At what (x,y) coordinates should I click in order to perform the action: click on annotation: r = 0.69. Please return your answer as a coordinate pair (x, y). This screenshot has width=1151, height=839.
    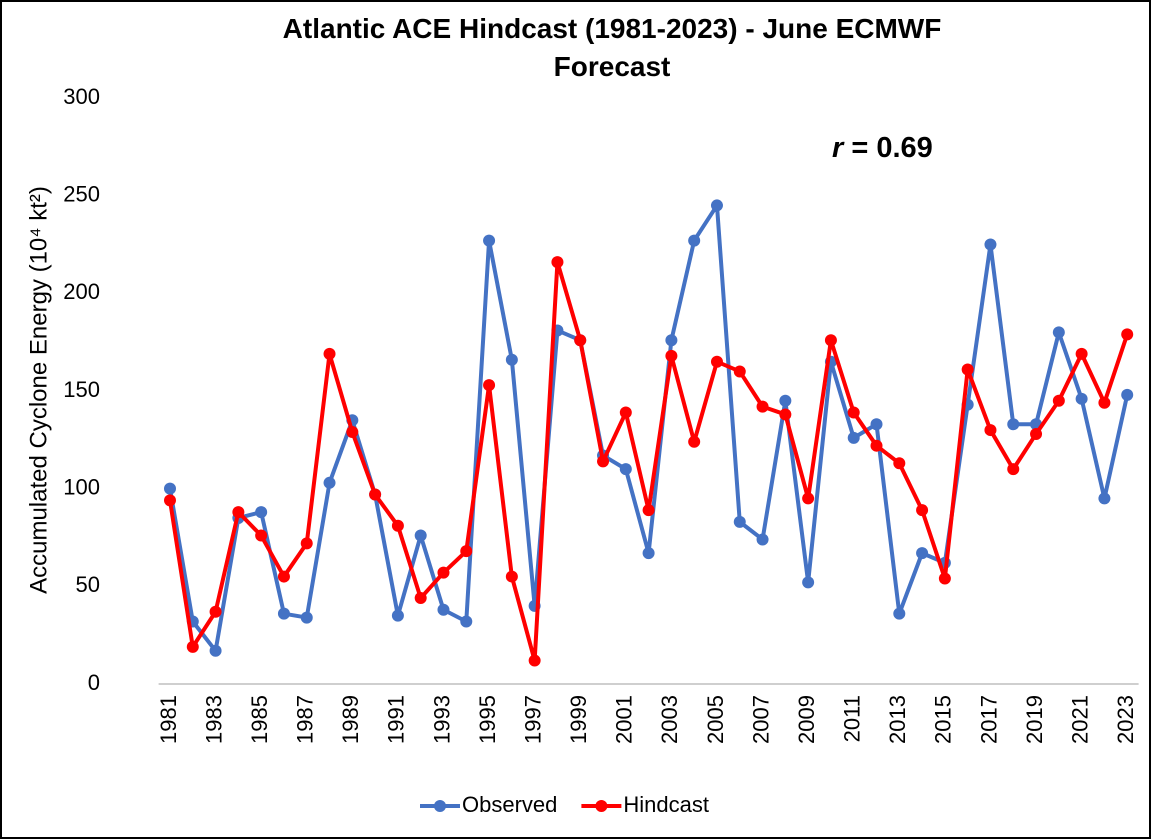
    Looking at the image, I should click on (882, 148).